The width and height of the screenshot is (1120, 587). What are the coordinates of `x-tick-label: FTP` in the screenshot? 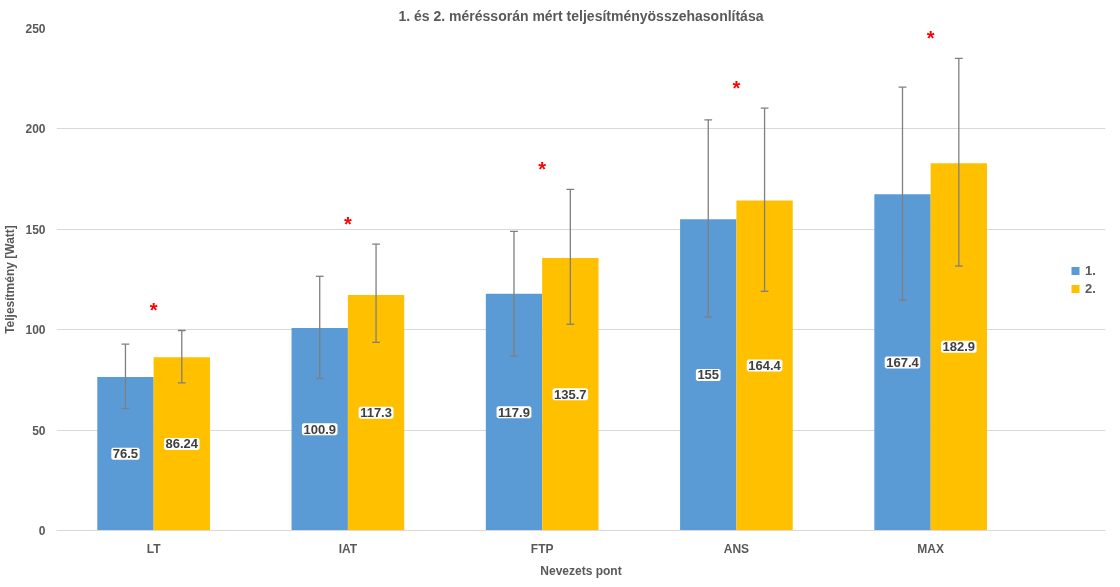 It's located at (542, 548).